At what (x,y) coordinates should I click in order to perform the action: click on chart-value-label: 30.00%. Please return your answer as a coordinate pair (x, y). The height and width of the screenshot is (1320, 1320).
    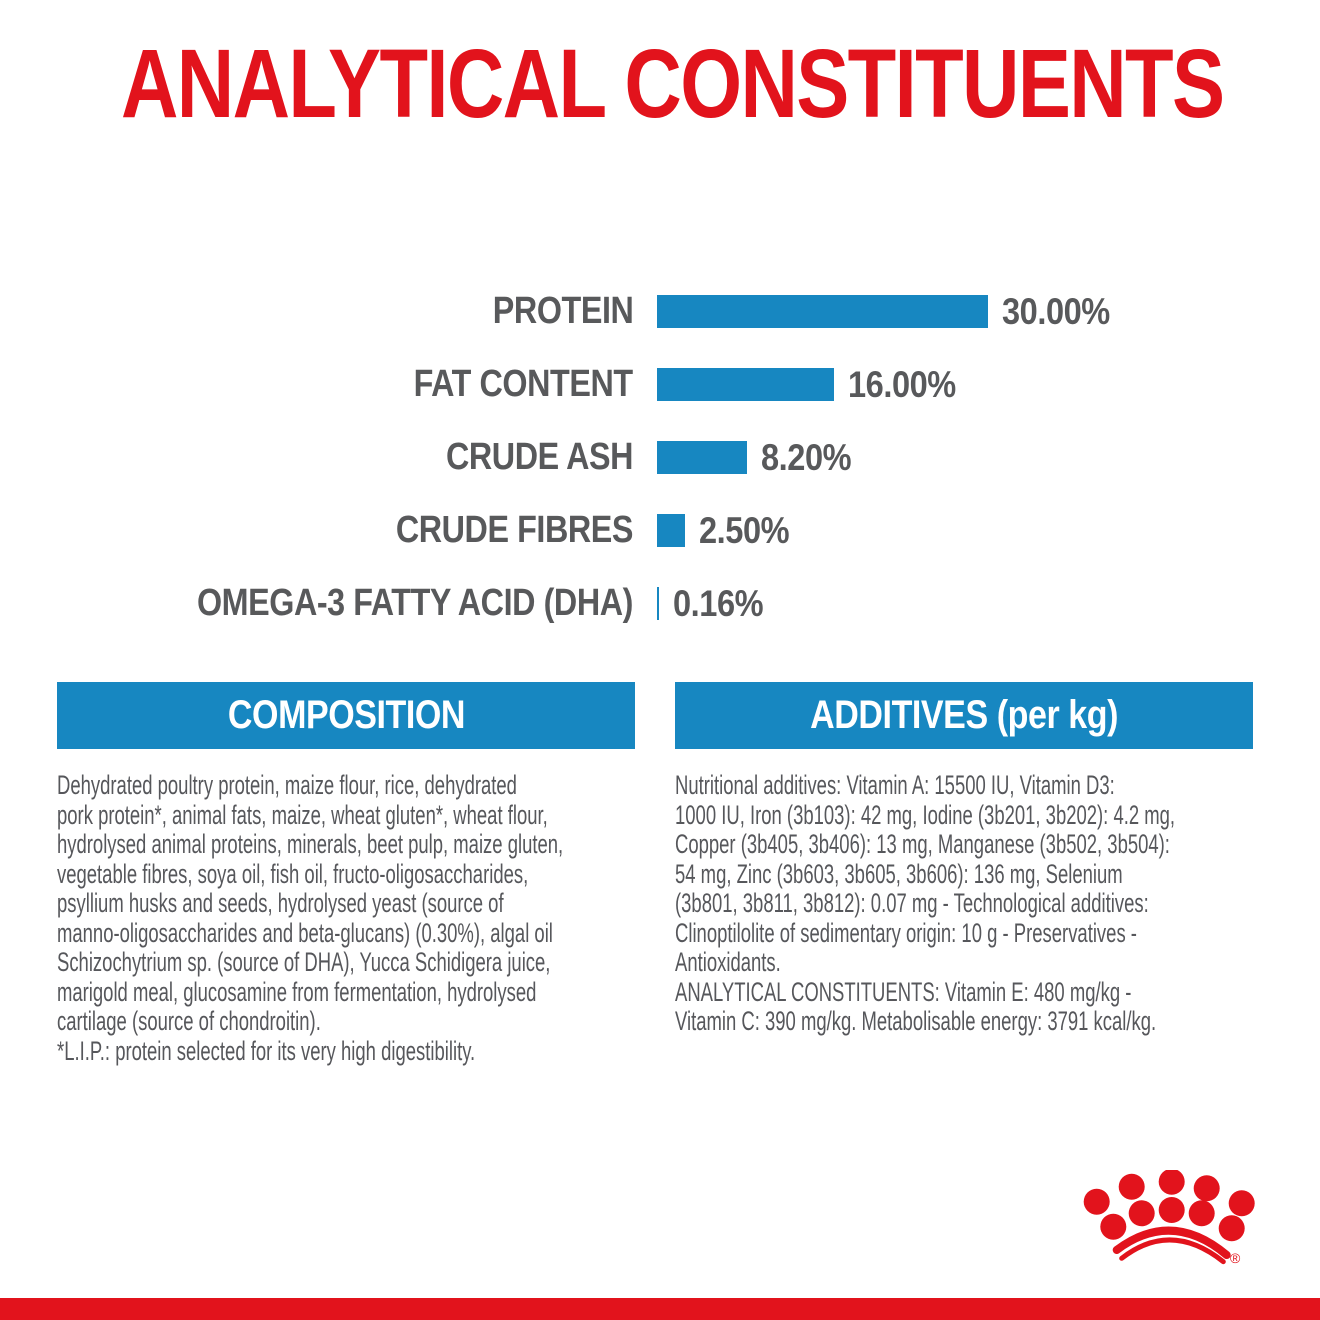
    Looking at the image, I should click on (1056, 311).